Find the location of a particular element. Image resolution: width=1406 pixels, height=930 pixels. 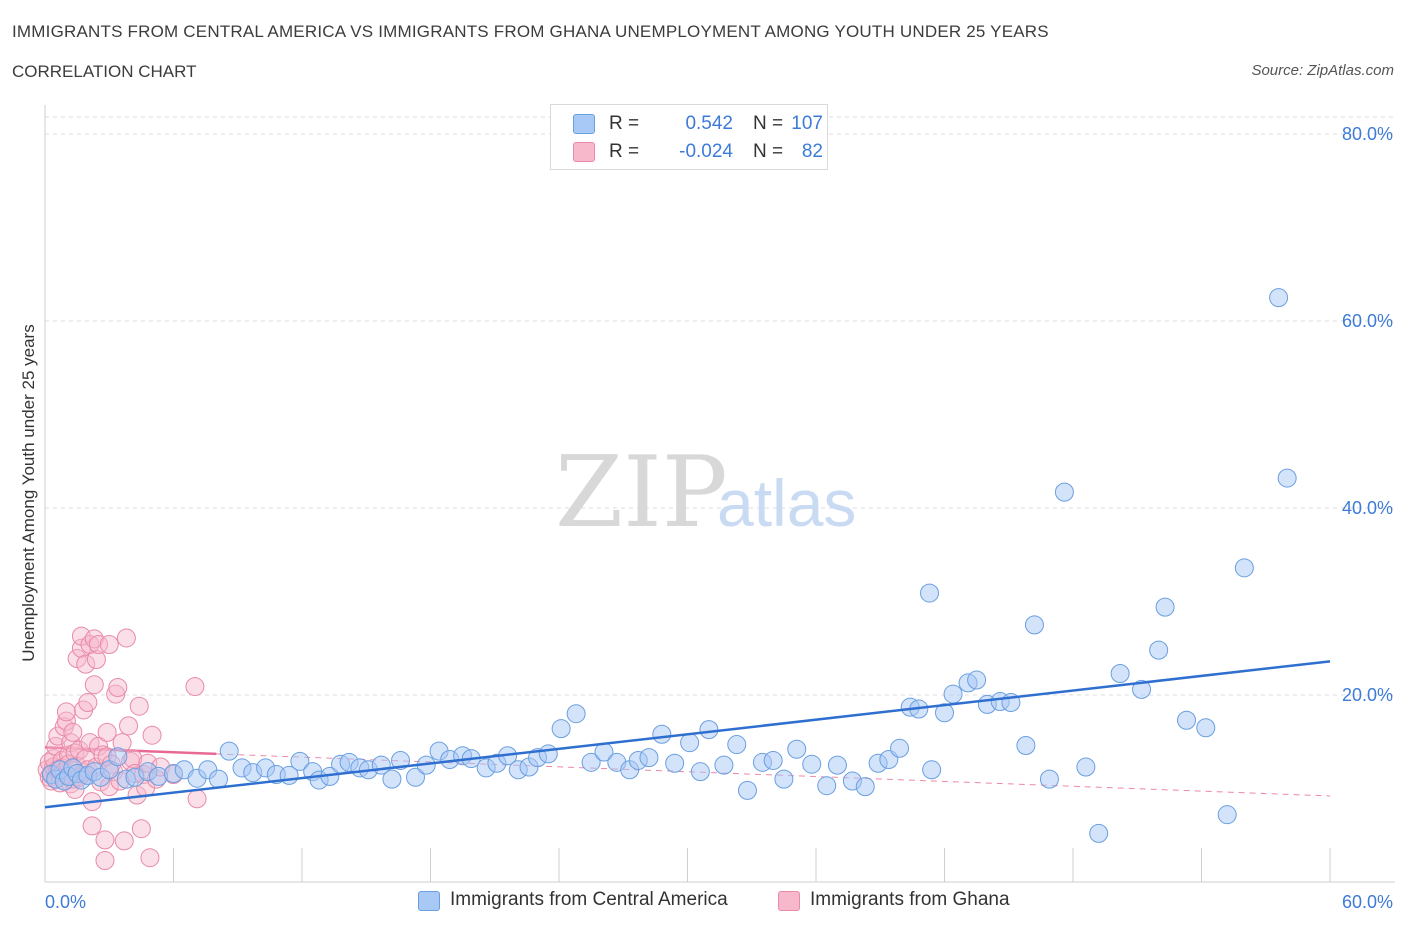

central-america-trendline-line is located at coordinates (687, 734).